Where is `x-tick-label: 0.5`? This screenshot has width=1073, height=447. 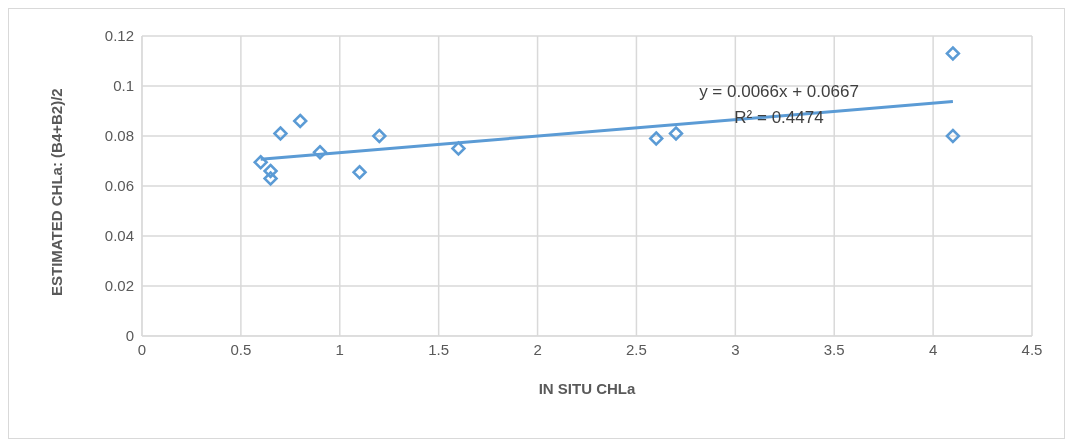 x-tick-label: 0.5 is located at coordinates (241, 349).